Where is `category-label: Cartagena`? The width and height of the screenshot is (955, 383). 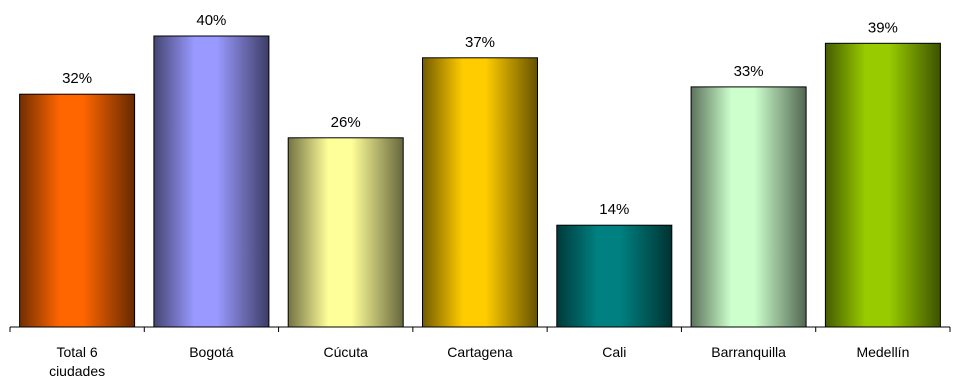
category-label: Cartagena is located at coordinates (480, 352).